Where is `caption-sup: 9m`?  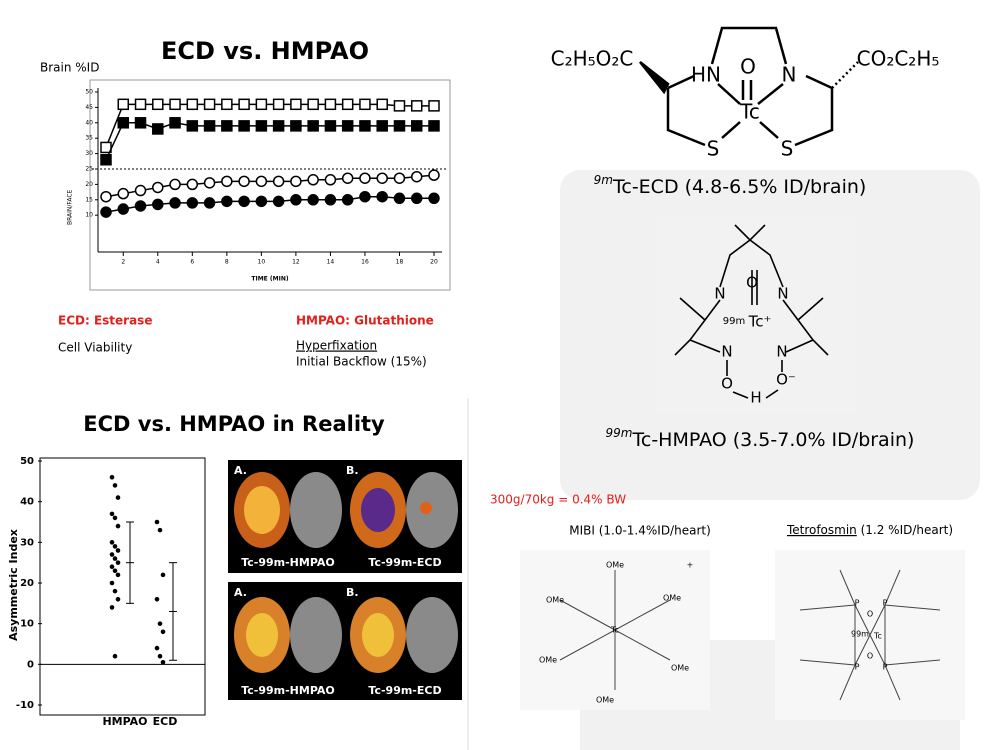 caption-sup: 9m is located at coordinates (603, 180).